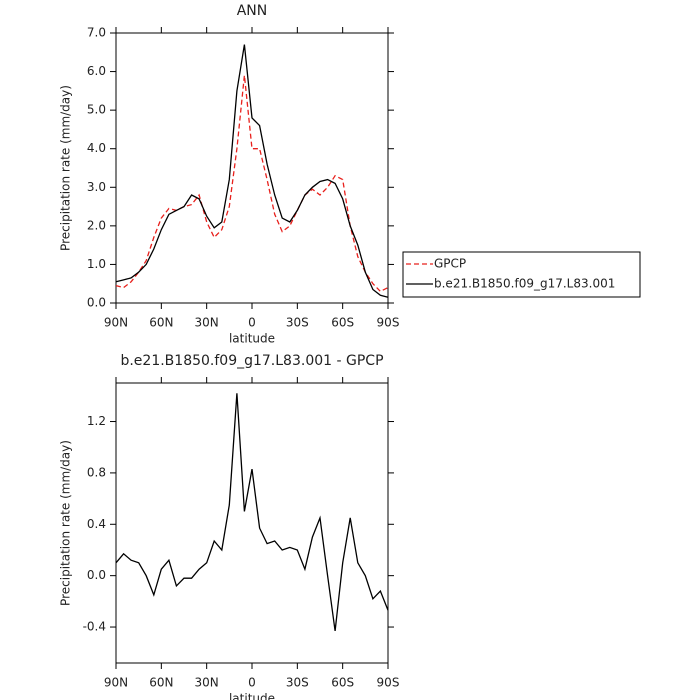 This screenshot has width=700, height=700. I want to click on y-tick-label: 7.0, so click(96, 33).